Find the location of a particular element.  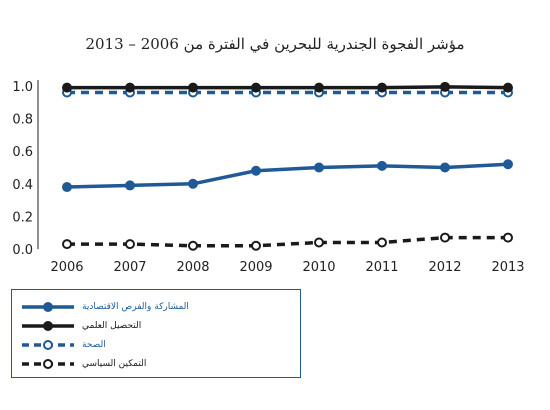

x-tick-label: 2010 is located at coordinates (318, 267).